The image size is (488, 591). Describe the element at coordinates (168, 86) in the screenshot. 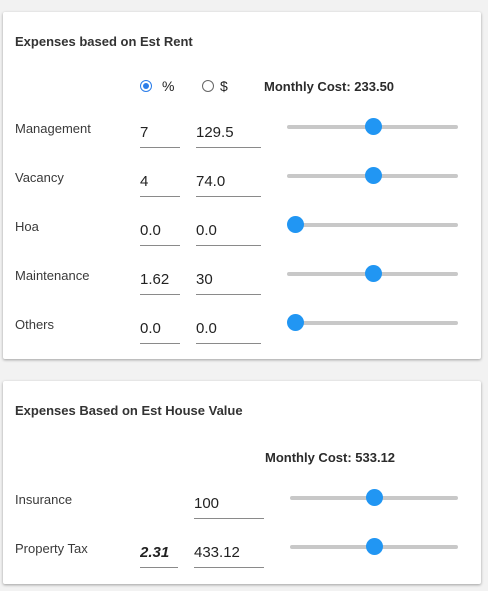

I see `percent-radio-label: %` at that location.